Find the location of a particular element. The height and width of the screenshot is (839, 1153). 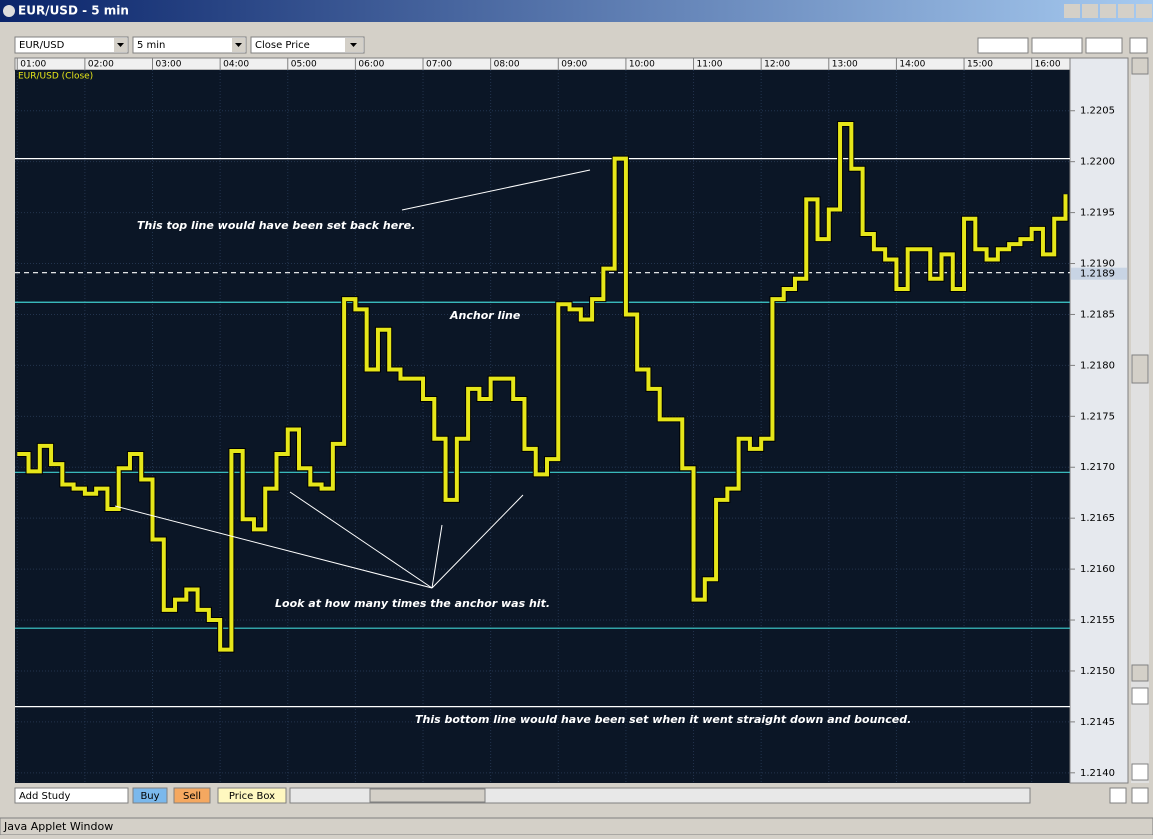

x-tick-label: 03:00 is located at coordinates (169, 65).